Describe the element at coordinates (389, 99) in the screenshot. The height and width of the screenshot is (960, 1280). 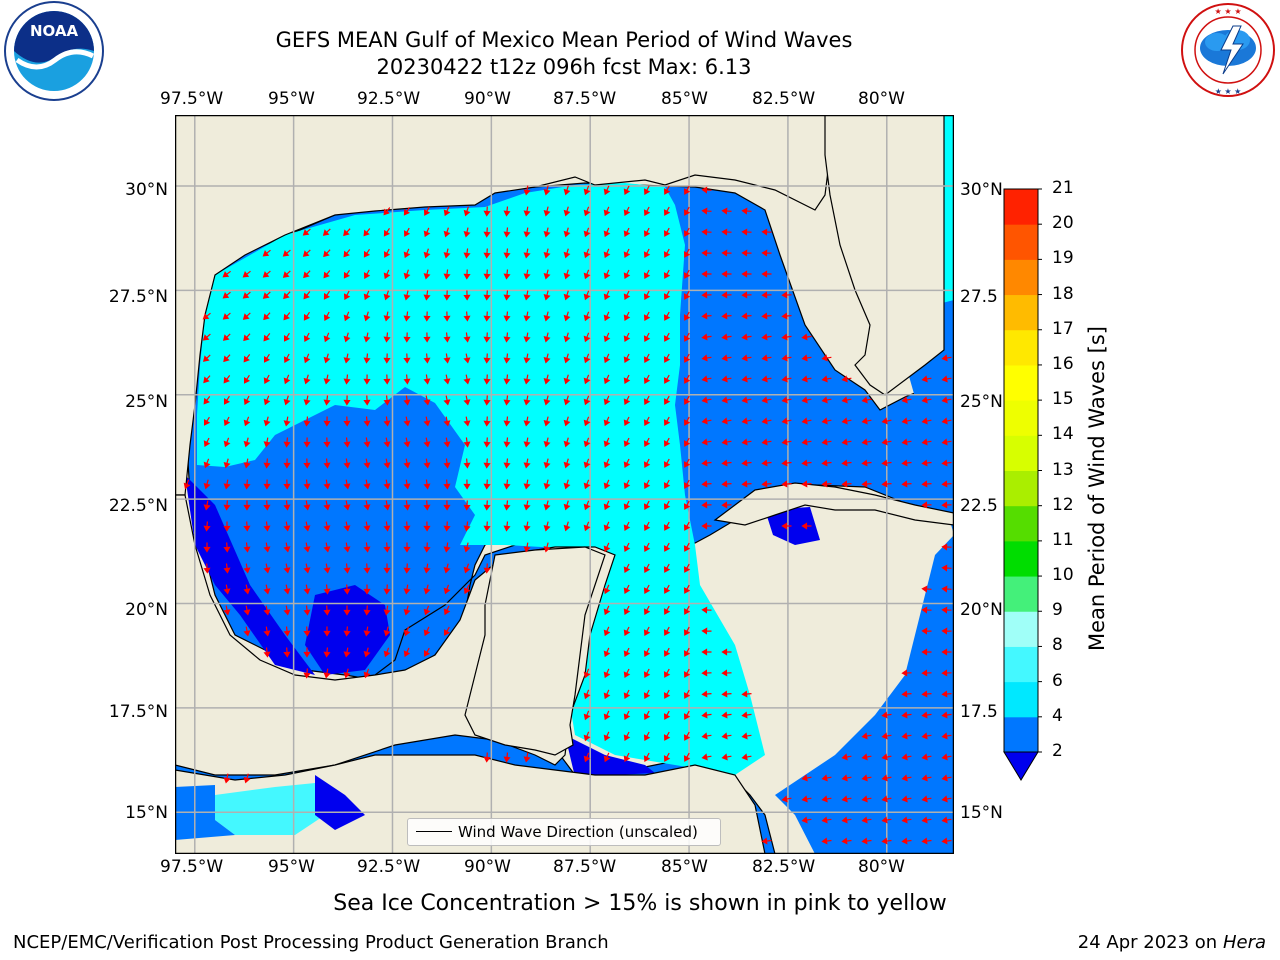
I see `lon-tick-top: 92.5°W` at that location.